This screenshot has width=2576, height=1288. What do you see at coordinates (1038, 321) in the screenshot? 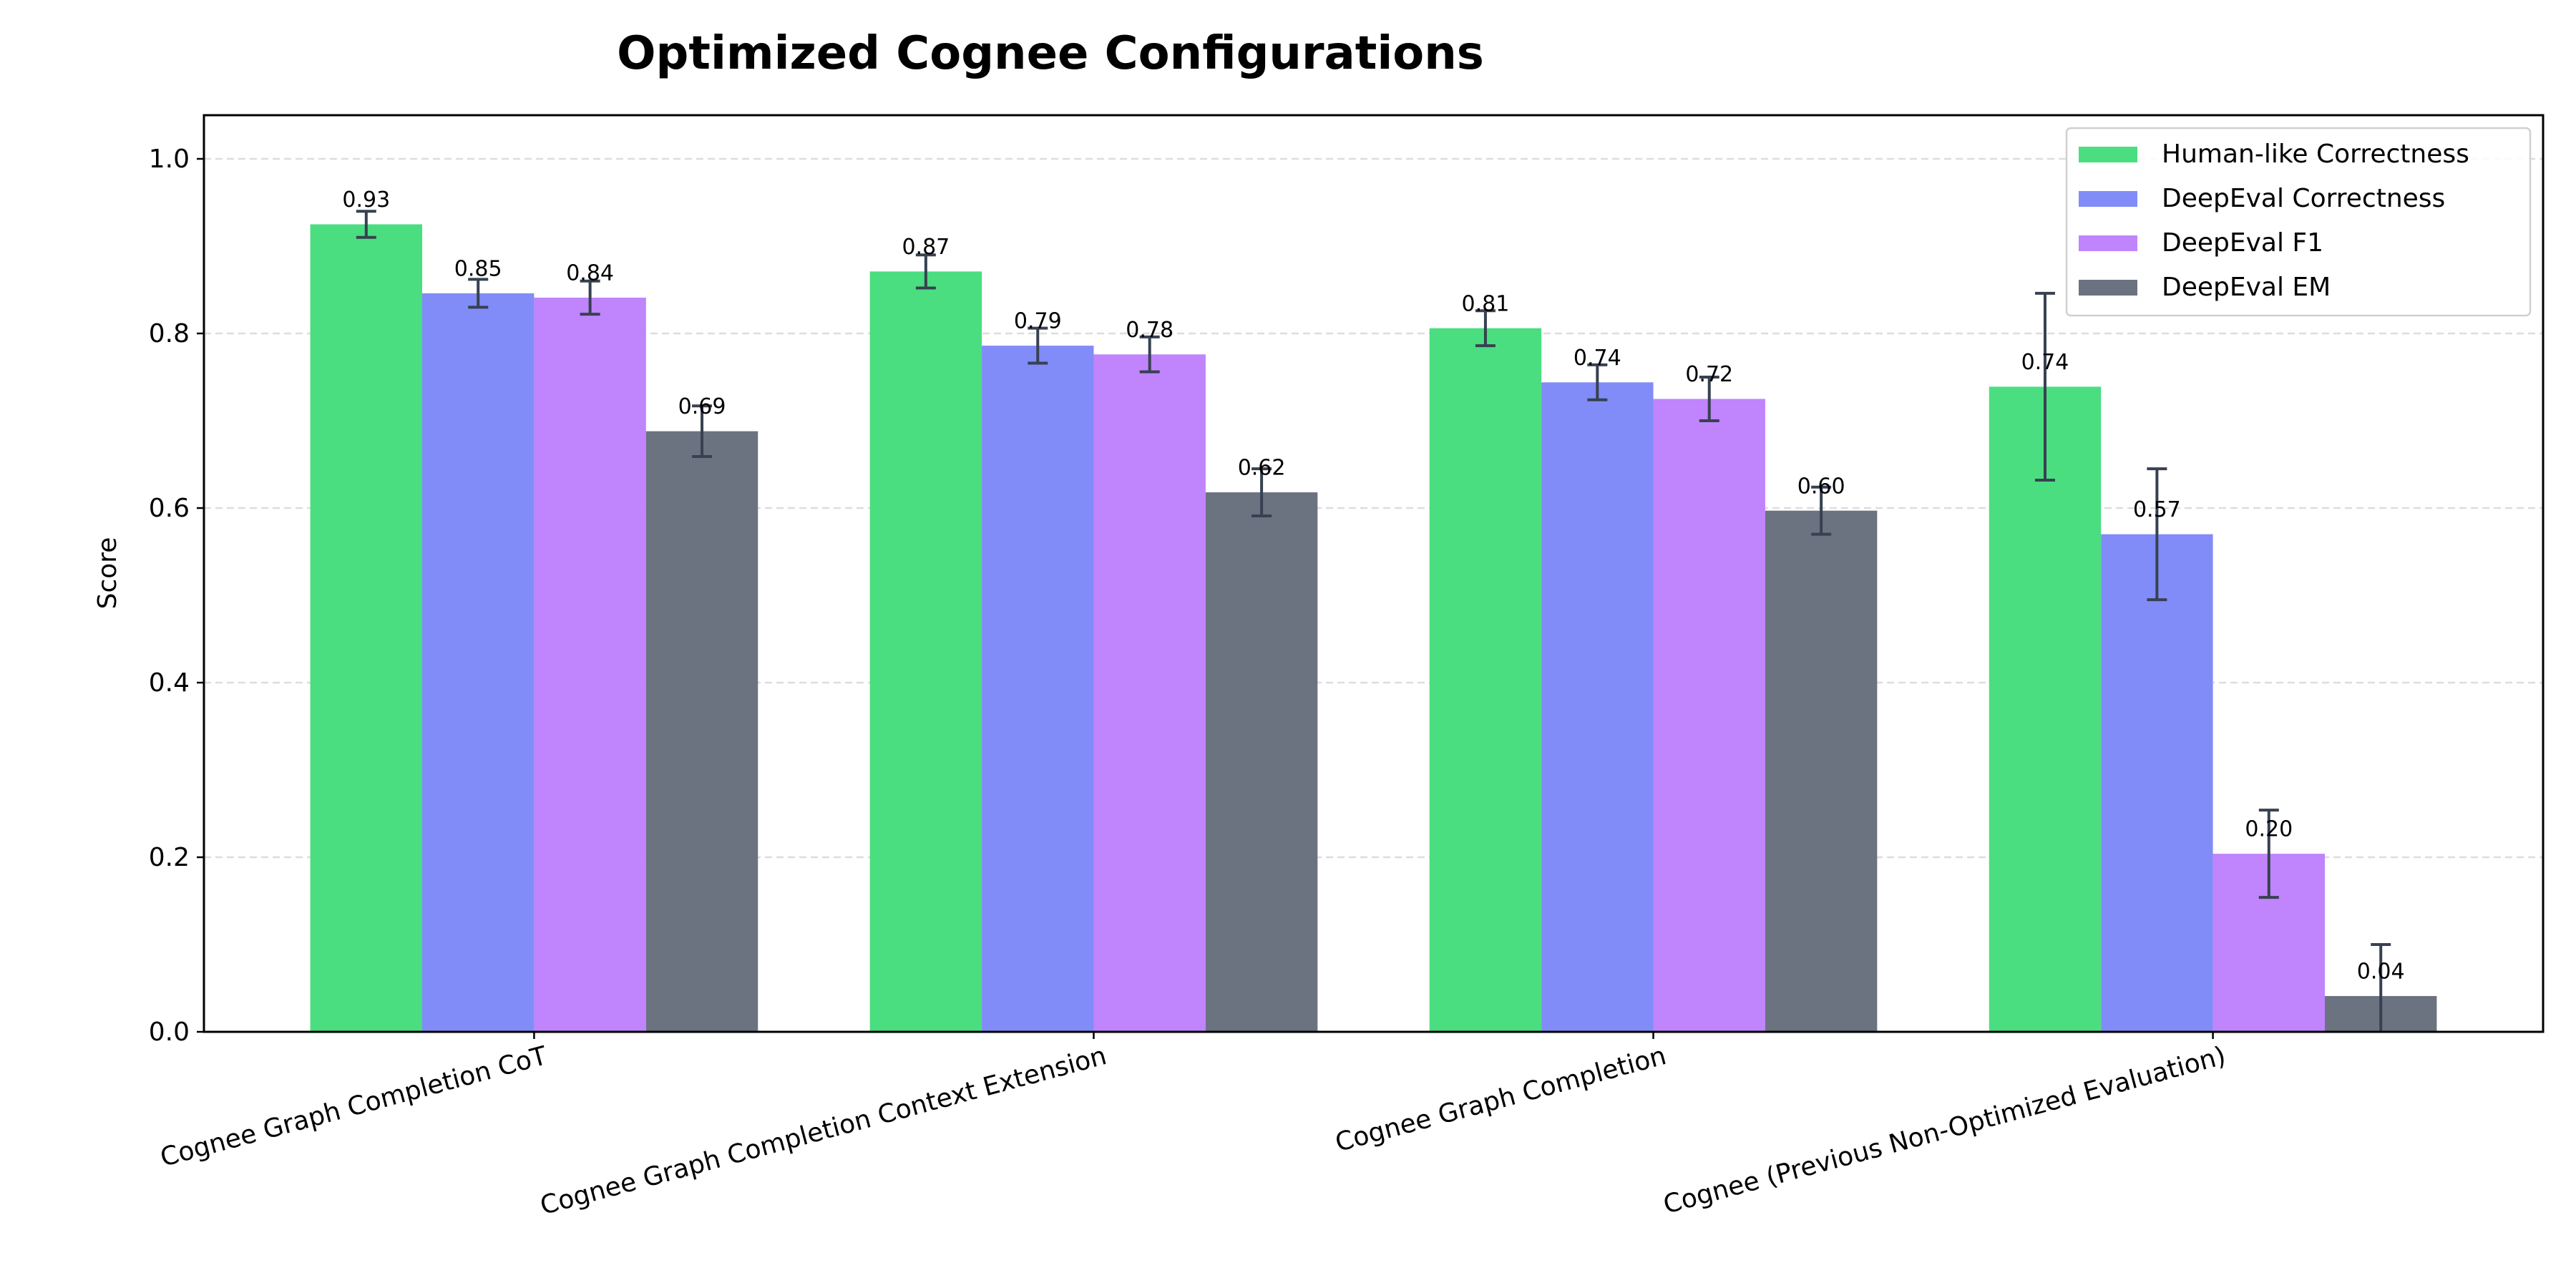
I see `value-label: 0.79` at bounding box center [1038, 321].